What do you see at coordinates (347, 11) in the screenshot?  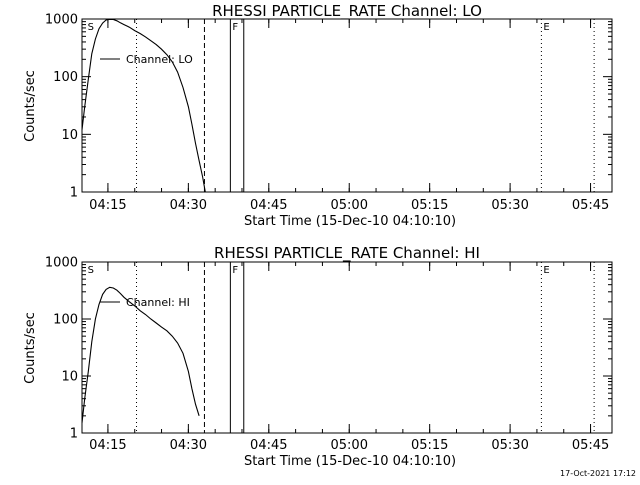 I see `chart-title: RHESSI PARTICLE_RATE Channel: LO` at bounding box center [347, 11].